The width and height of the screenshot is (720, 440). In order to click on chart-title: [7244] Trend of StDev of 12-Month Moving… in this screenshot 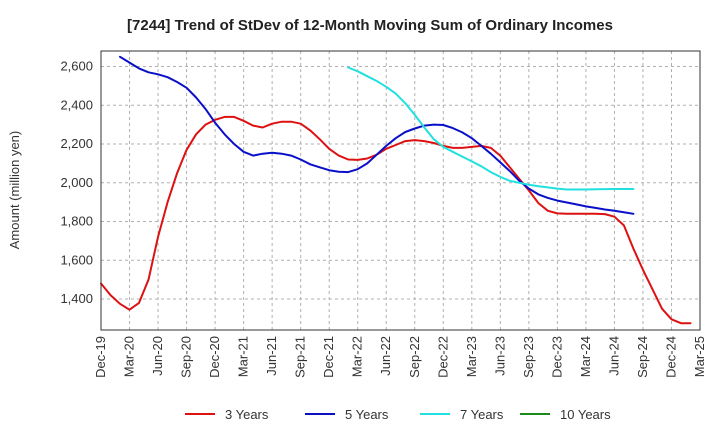, I will do `click(370, 25)`.